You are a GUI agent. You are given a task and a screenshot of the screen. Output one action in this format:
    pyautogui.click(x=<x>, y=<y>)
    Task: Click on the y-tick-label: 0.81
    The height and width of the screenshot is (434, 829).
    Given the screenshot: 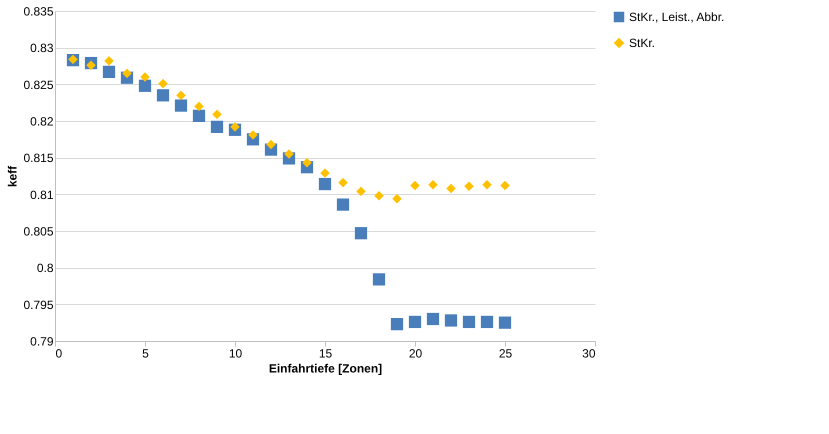 What is the action you would take?
    pyautogui.click(x=42, y=195)
    